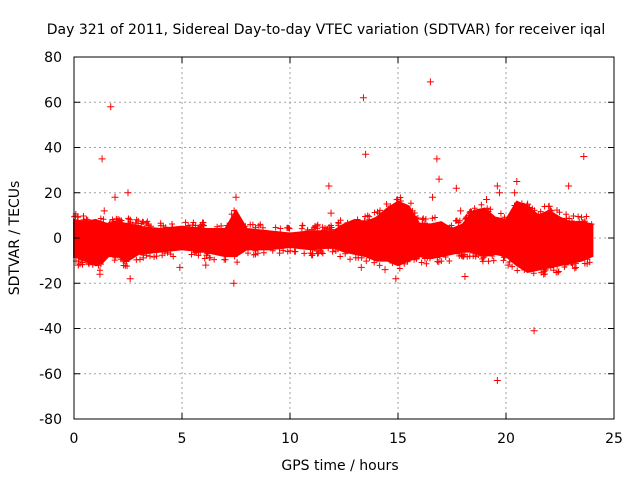 The width and height of the screenshot is (640, 480). I want to click on data-envelope, so click(333, 236).